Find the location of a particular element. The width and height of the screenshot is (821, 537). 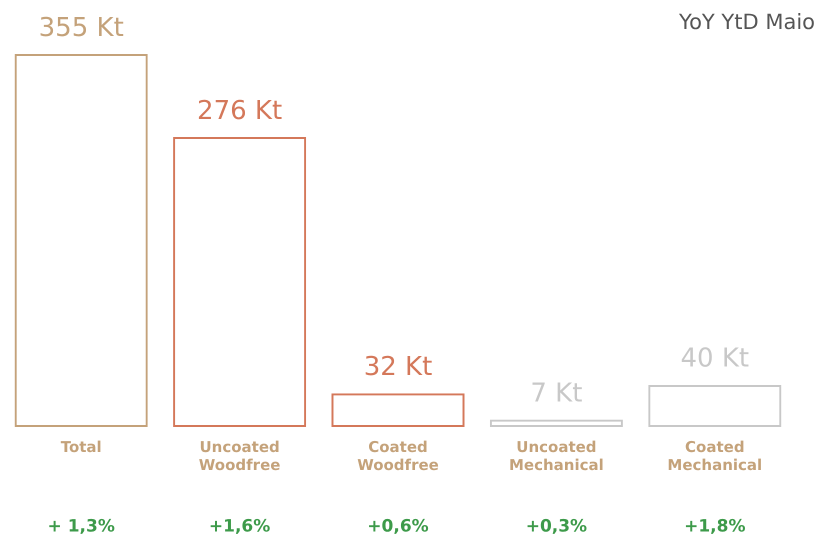

x-tick-label: Uncoated Woodfree is located at coordinates (239, 456).